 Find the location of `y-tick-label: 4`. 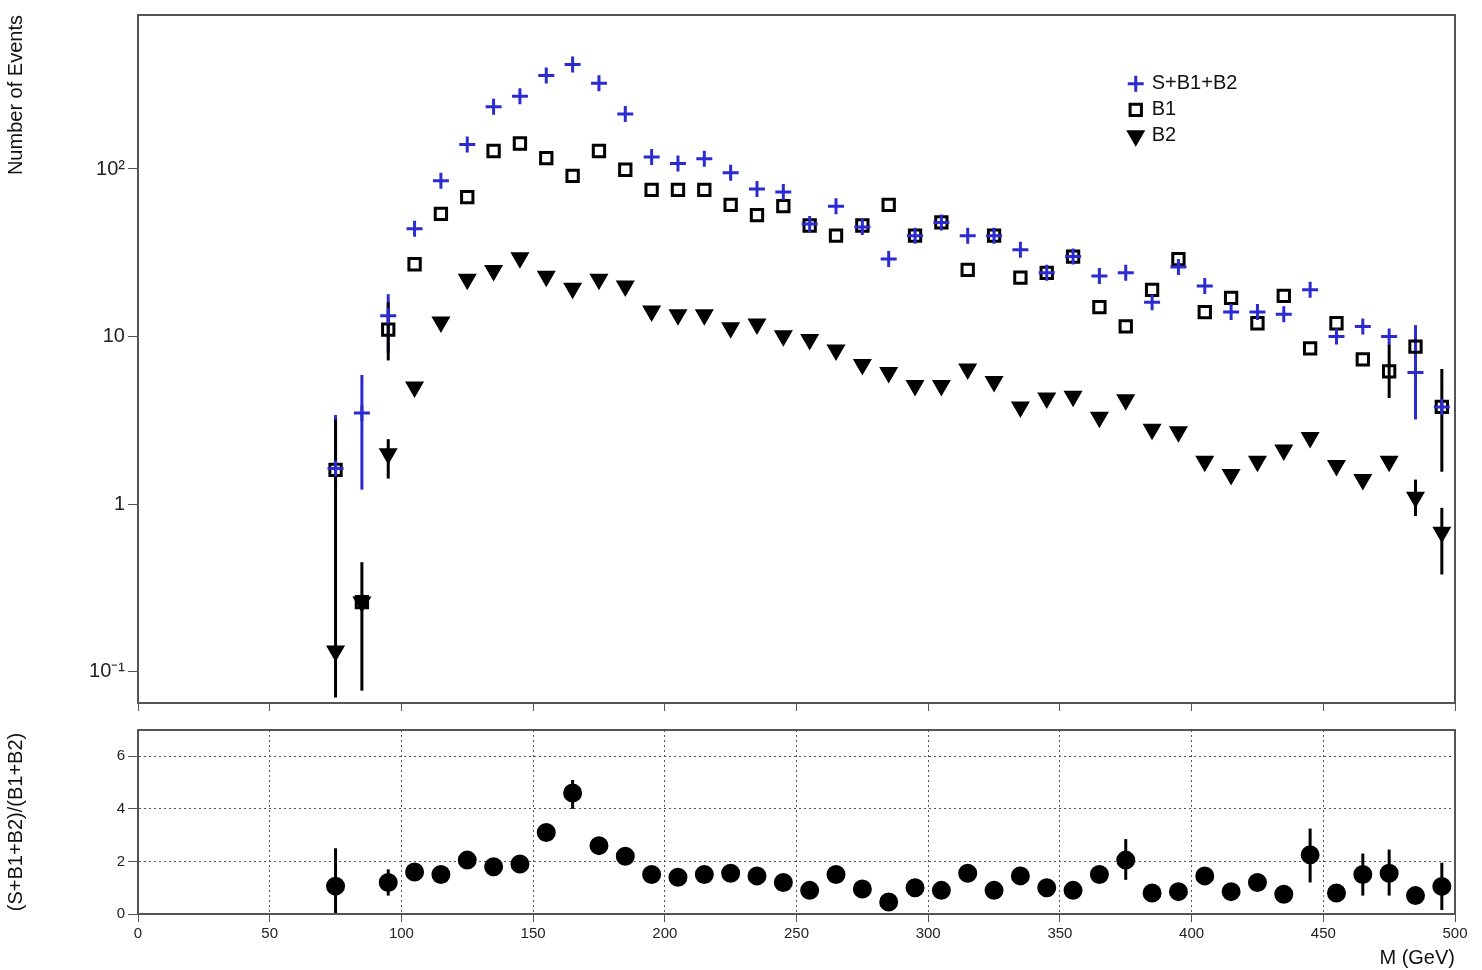

y-tick-label: 4 is located at coordinates (120, 807).